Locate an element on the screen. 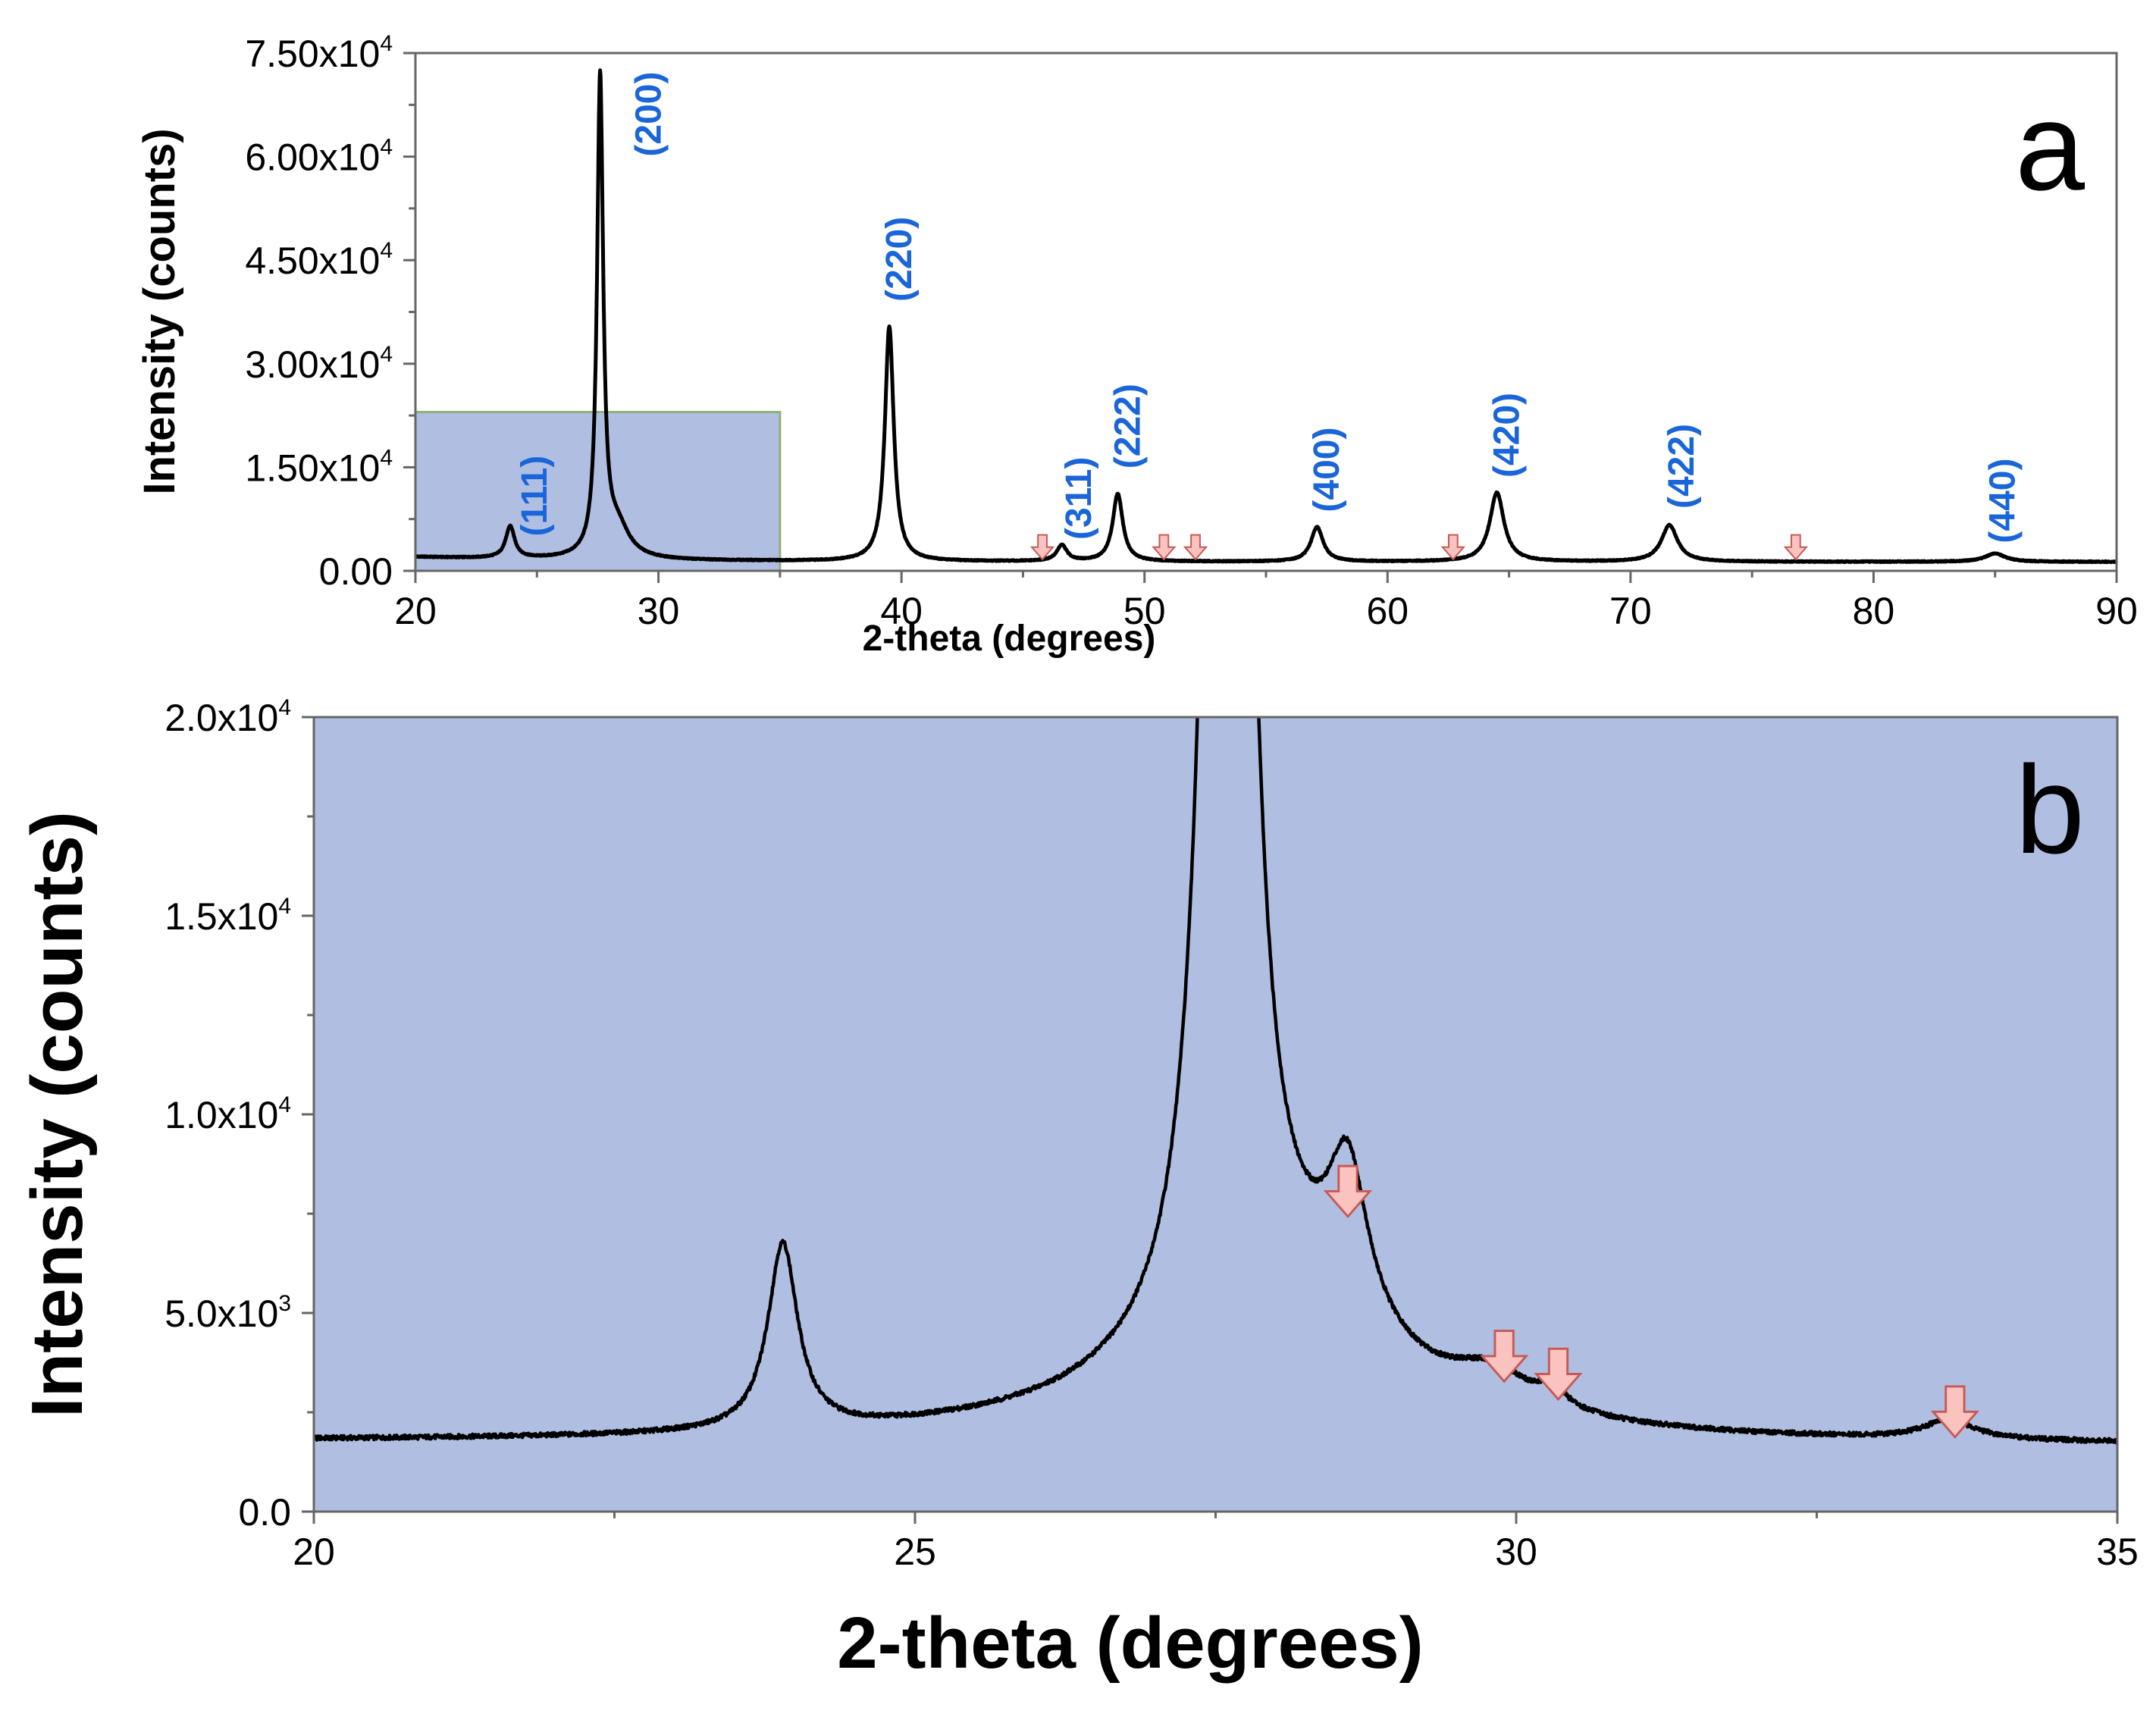 The height and width of the screenshot is (1714, 2156). panel-b-y-ticks: 0.0 5.0x10³ 1.0x10⁴ 1.5x10⁴ 2.0x10⁴ is located at coordinates (239, 1115).